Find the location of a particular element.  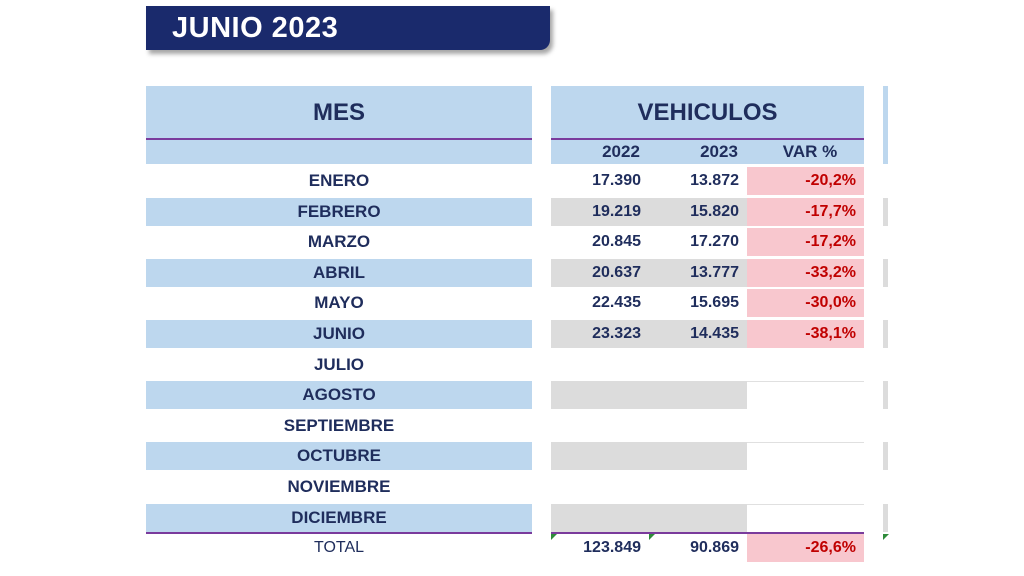

total-divider-month is located at coordinates (339, 533).